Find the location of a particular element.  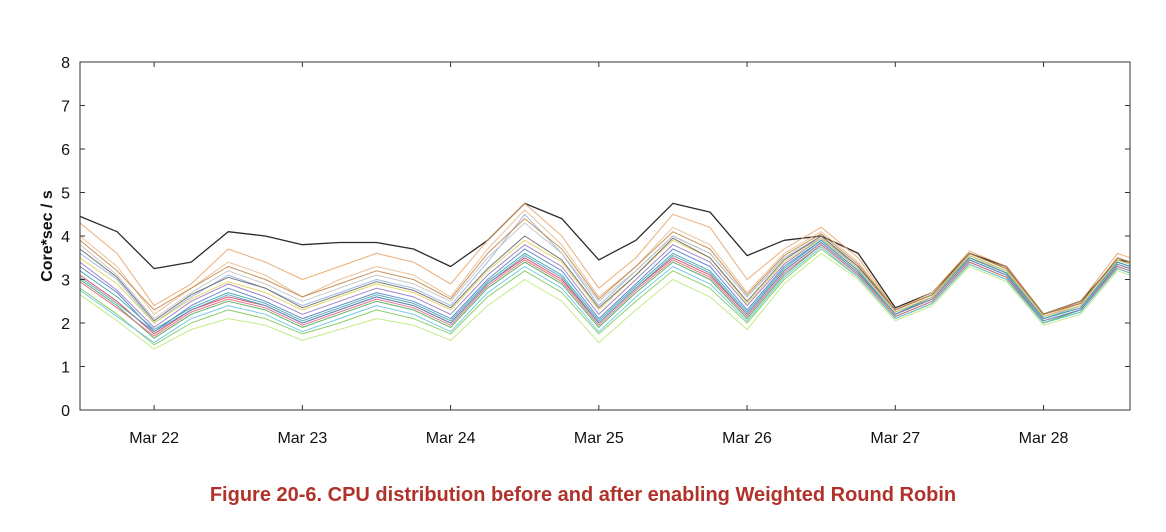

x-tick-label: Mar 22 is located at coordinates (154, 438).